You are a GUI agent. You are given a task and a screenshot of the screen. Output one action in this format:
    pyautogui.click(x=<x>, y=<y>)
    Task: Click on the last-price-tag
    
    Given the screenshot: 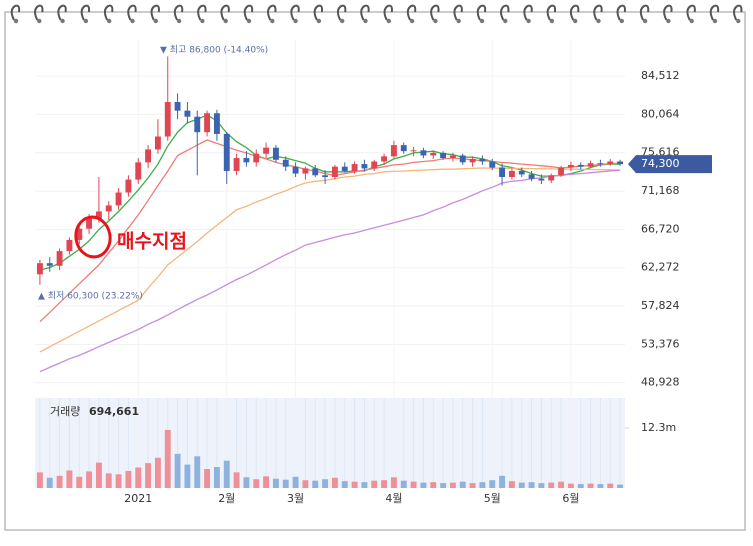 What is the action you would take?
    pyautogui.click(x=670, y=164)
    